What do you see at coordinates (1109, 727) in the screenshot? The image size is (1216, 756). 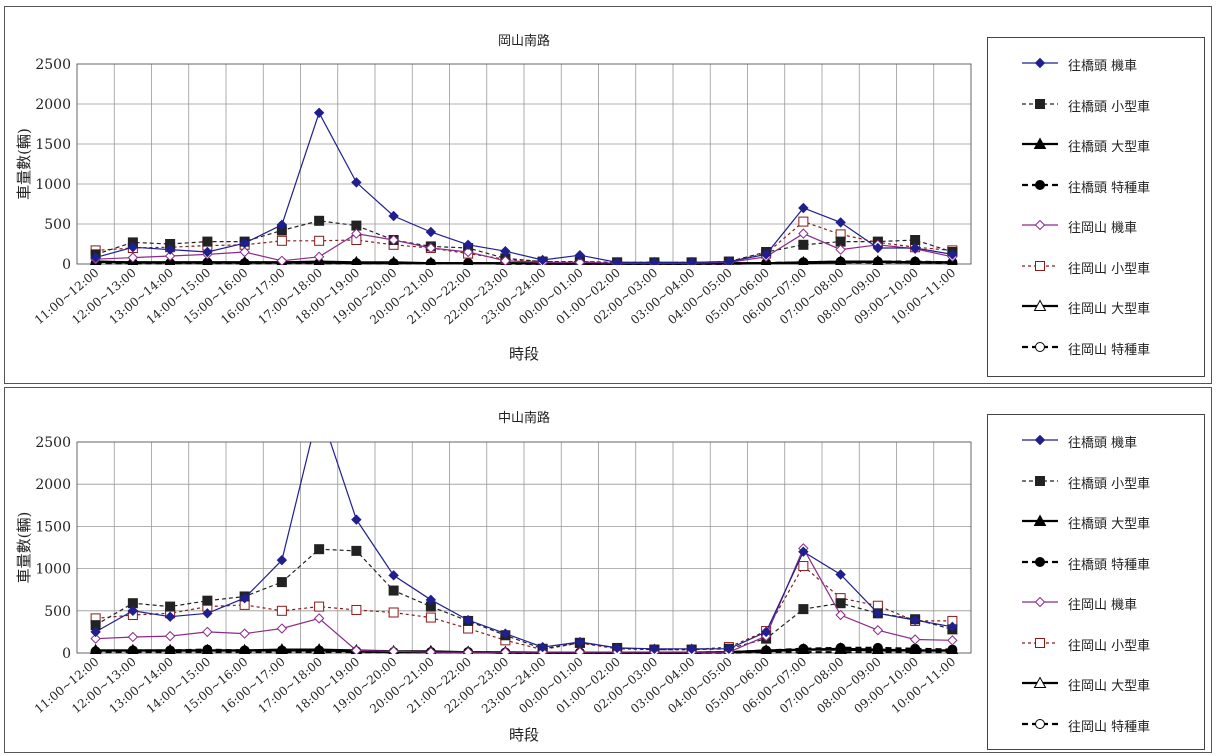 I see `legend-label: 往岡山 特種車` at bounding box center [1109, 727].